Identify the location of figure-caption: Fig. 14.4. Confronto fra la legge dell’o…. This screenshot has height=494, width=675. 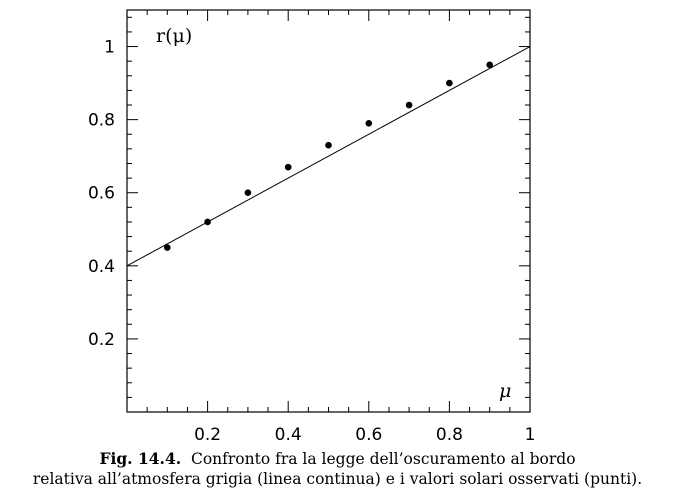
(337, 469).